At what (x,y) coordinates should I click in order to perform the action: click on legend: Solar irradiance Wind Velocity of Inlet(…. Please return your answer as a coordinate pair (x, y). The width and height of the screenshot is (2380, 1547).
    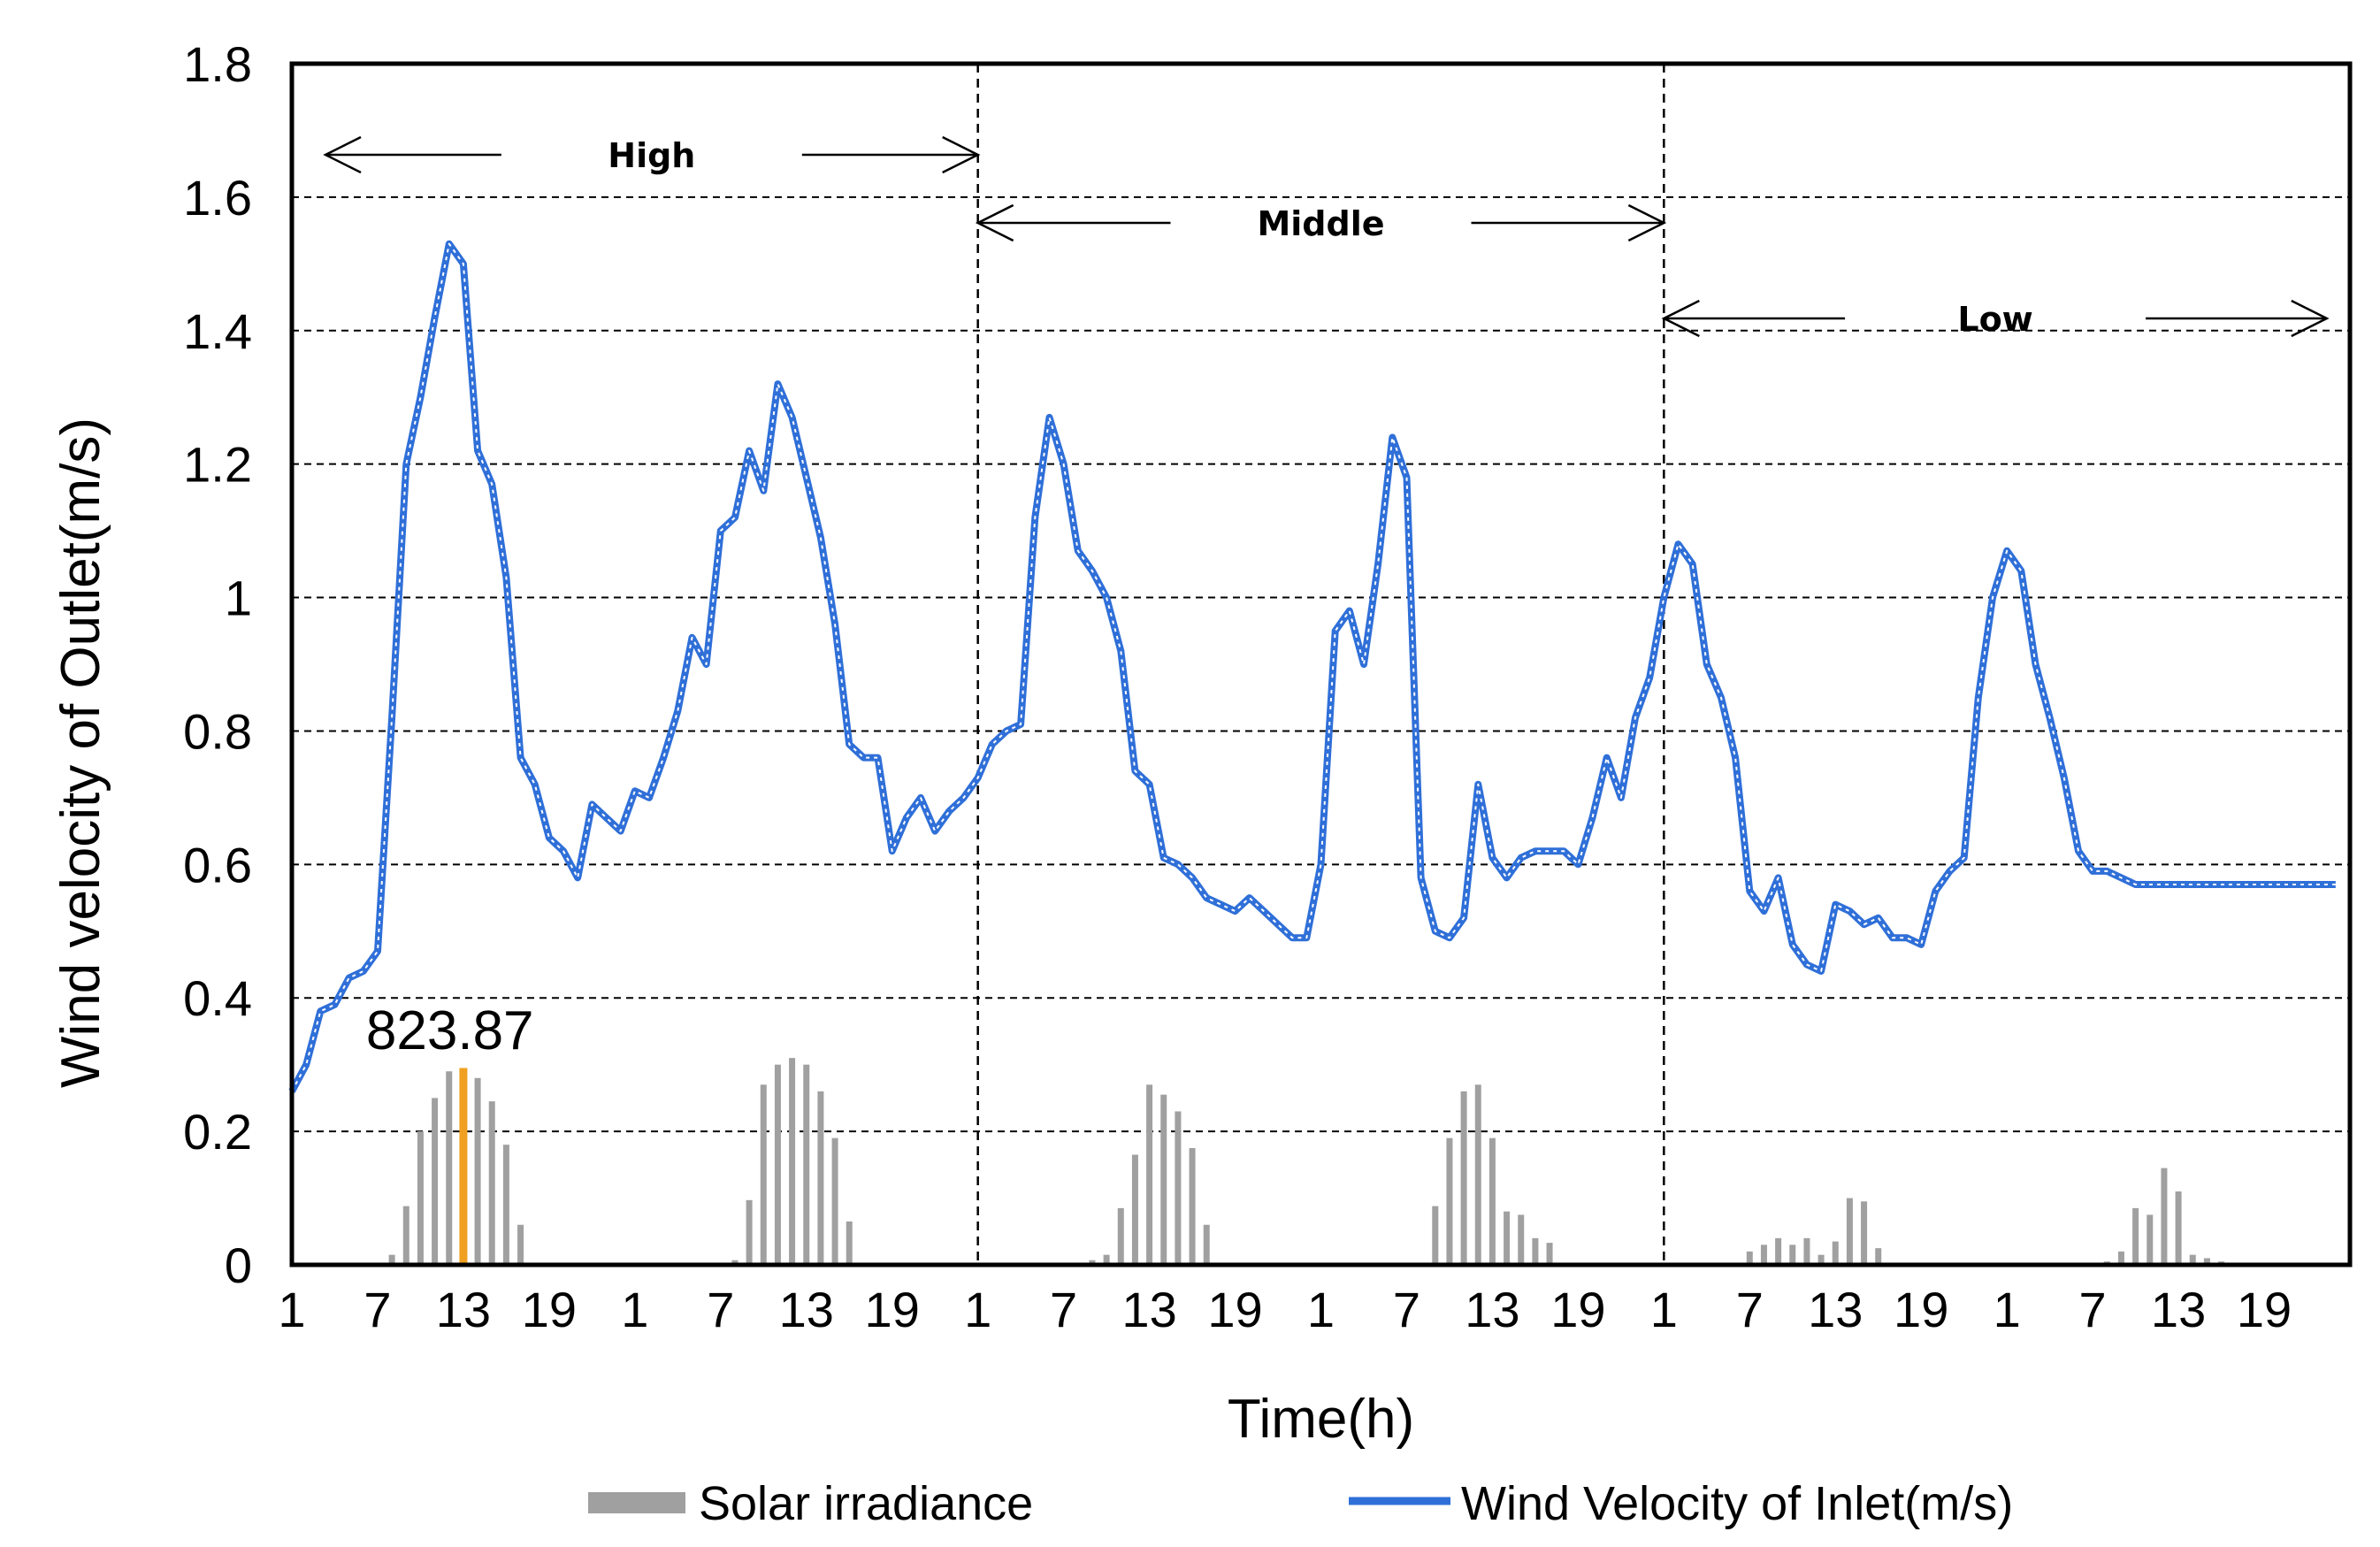
    Looking at the image, I should click on (1300, 1503).